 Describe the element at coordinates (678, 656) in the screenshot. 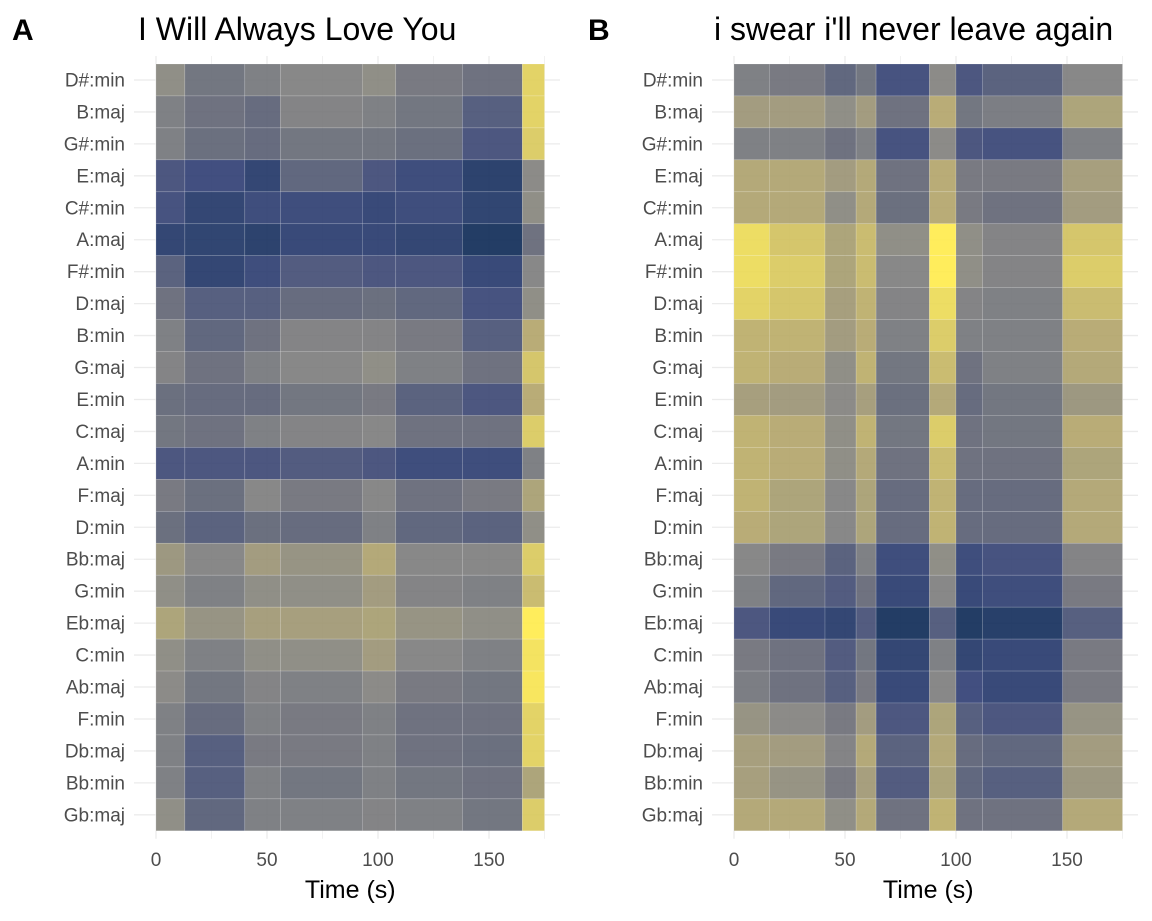

I see `y-tick-label: C:min` at that location.